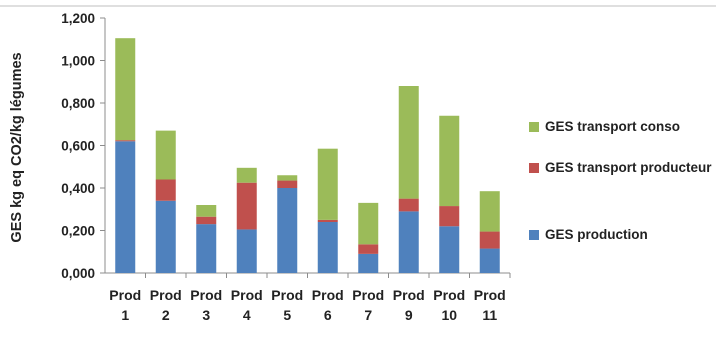 This screenshot has width=716, height=340. What do you see at coordinates (78, 188) in the screenshot?
I see `y-tick-label: 0,400` at bounding box center [78, 188].